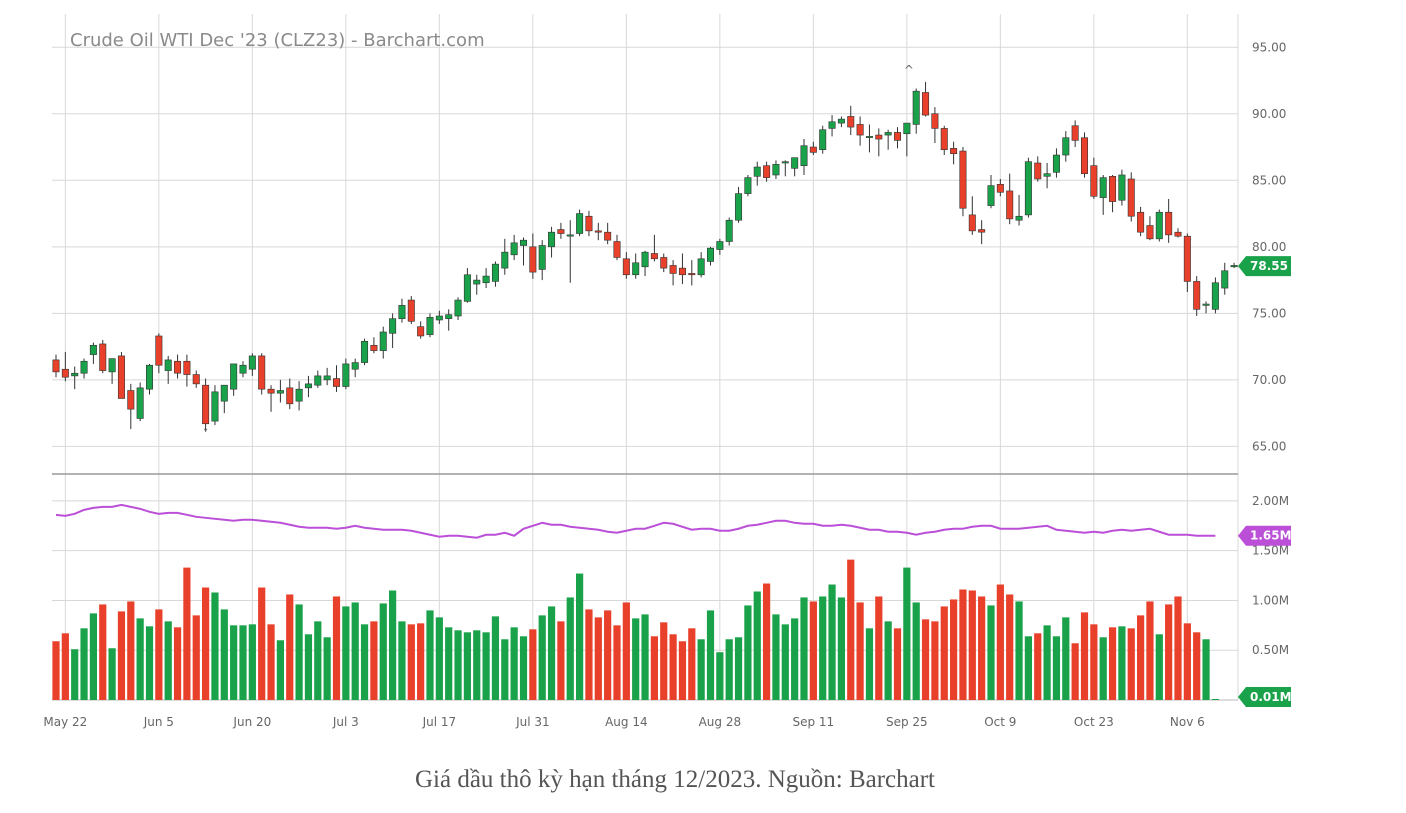 The height and width of the screenshot is (813, 1406). What do you see at coordinates (1269, 47) in the screenshot?
I see `price-tick-label: 95.00` at bounding box center [1269, 47].